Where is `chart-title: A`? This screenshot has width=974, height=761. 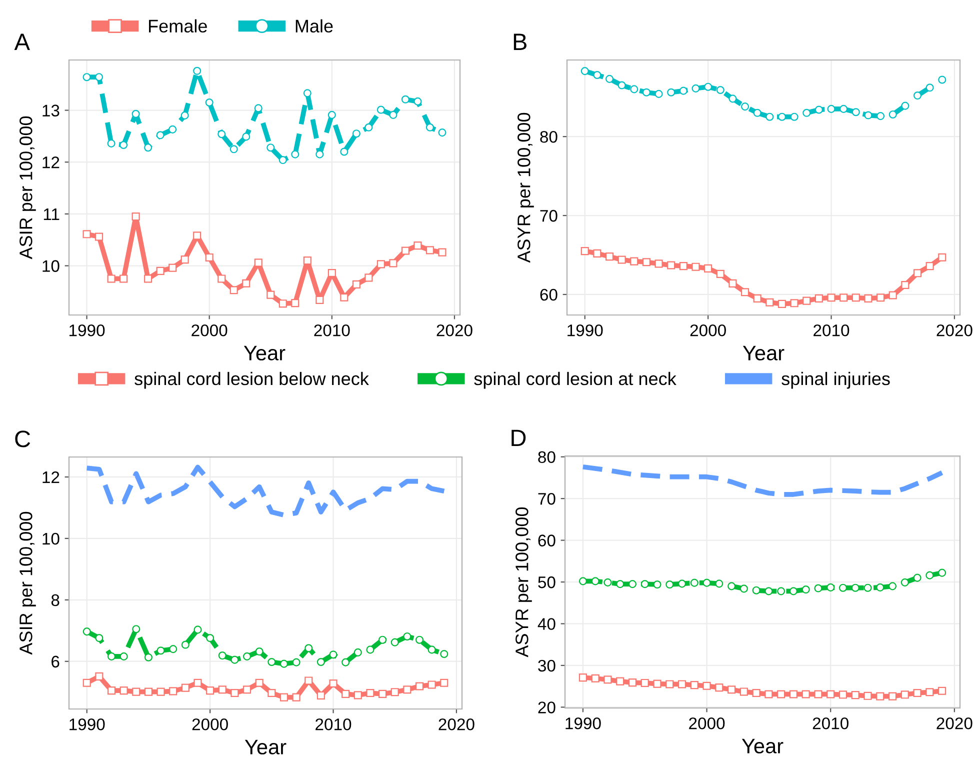 chart-title: A is located at coordinates (22, 42).